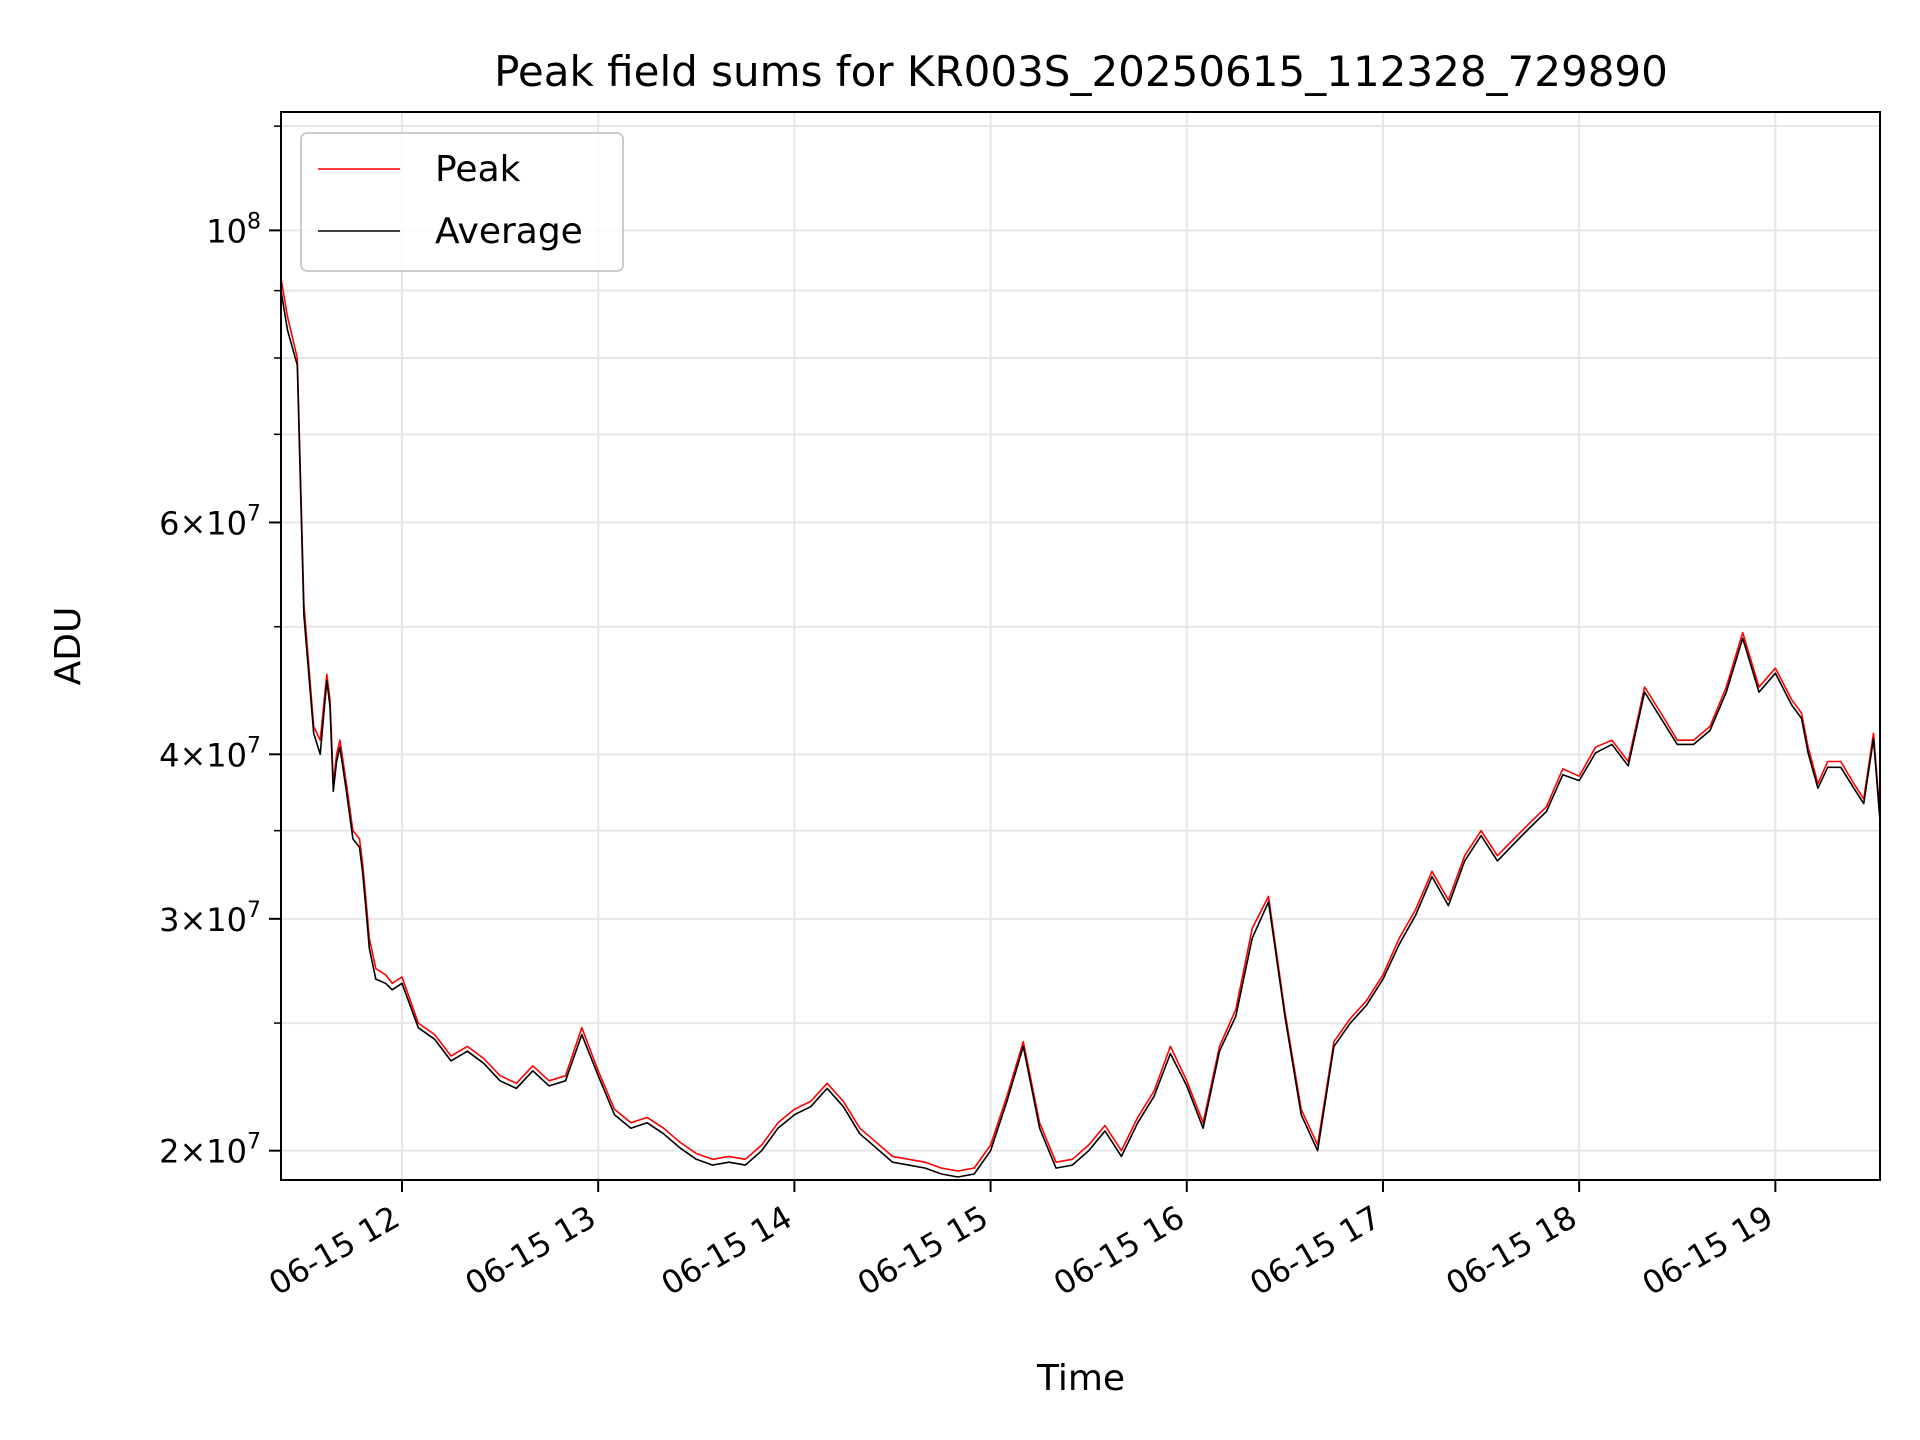  I want to click on y-axis: 2×107 3×107 4×107 6×107 108, so click(220, 648).